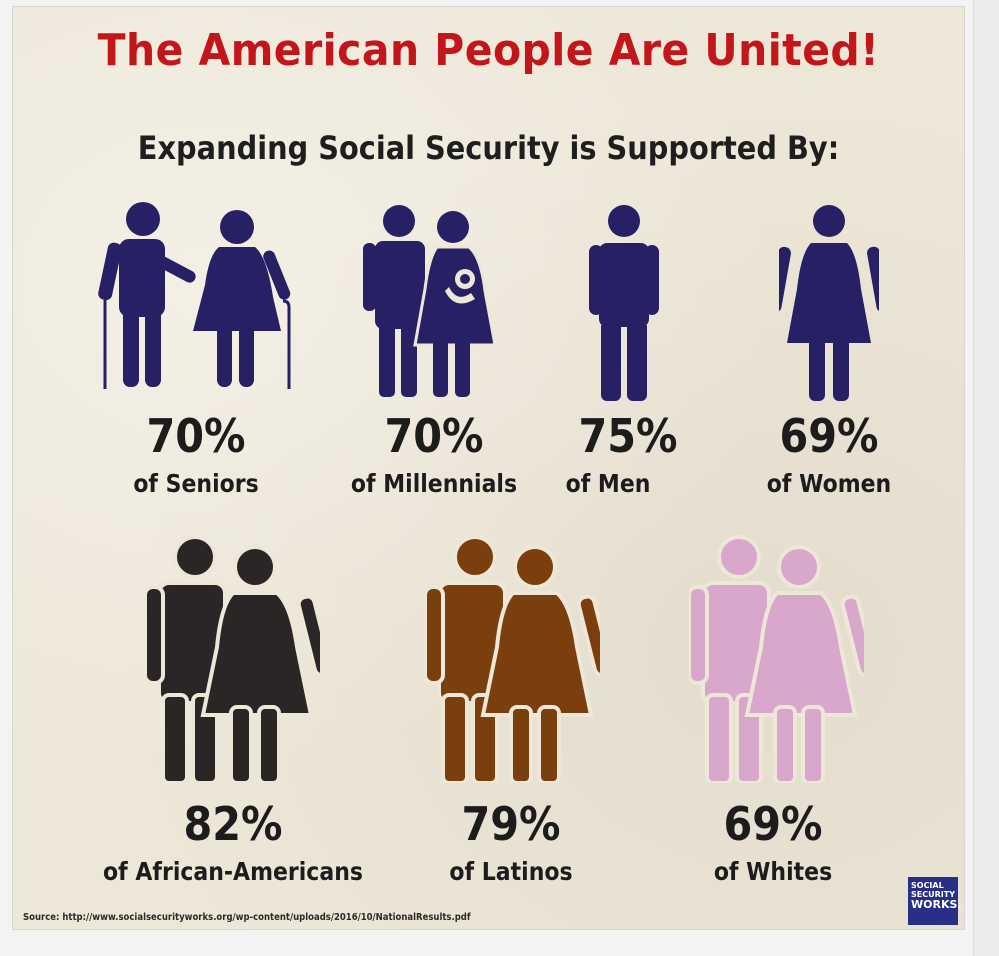 The height and width of the screenshot is (956, 999). Describe the element at coordinates (773, 824) in the screenshot. I see `whites-percent: 69%` at that location.